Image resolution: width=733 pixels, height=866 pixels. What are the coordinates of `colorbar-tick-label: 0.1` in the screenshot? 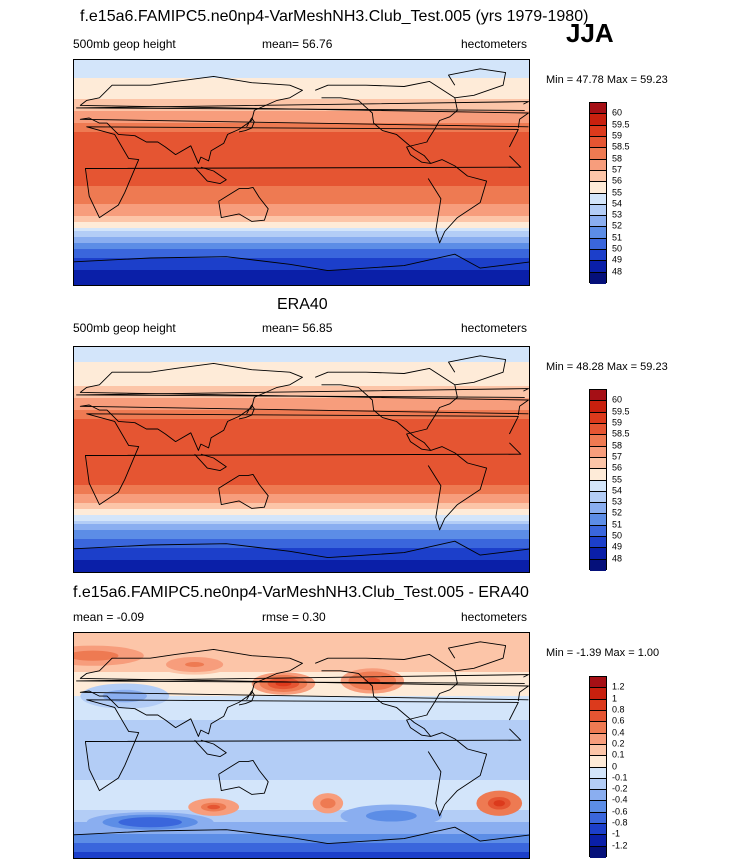 It's located at (618, 754).